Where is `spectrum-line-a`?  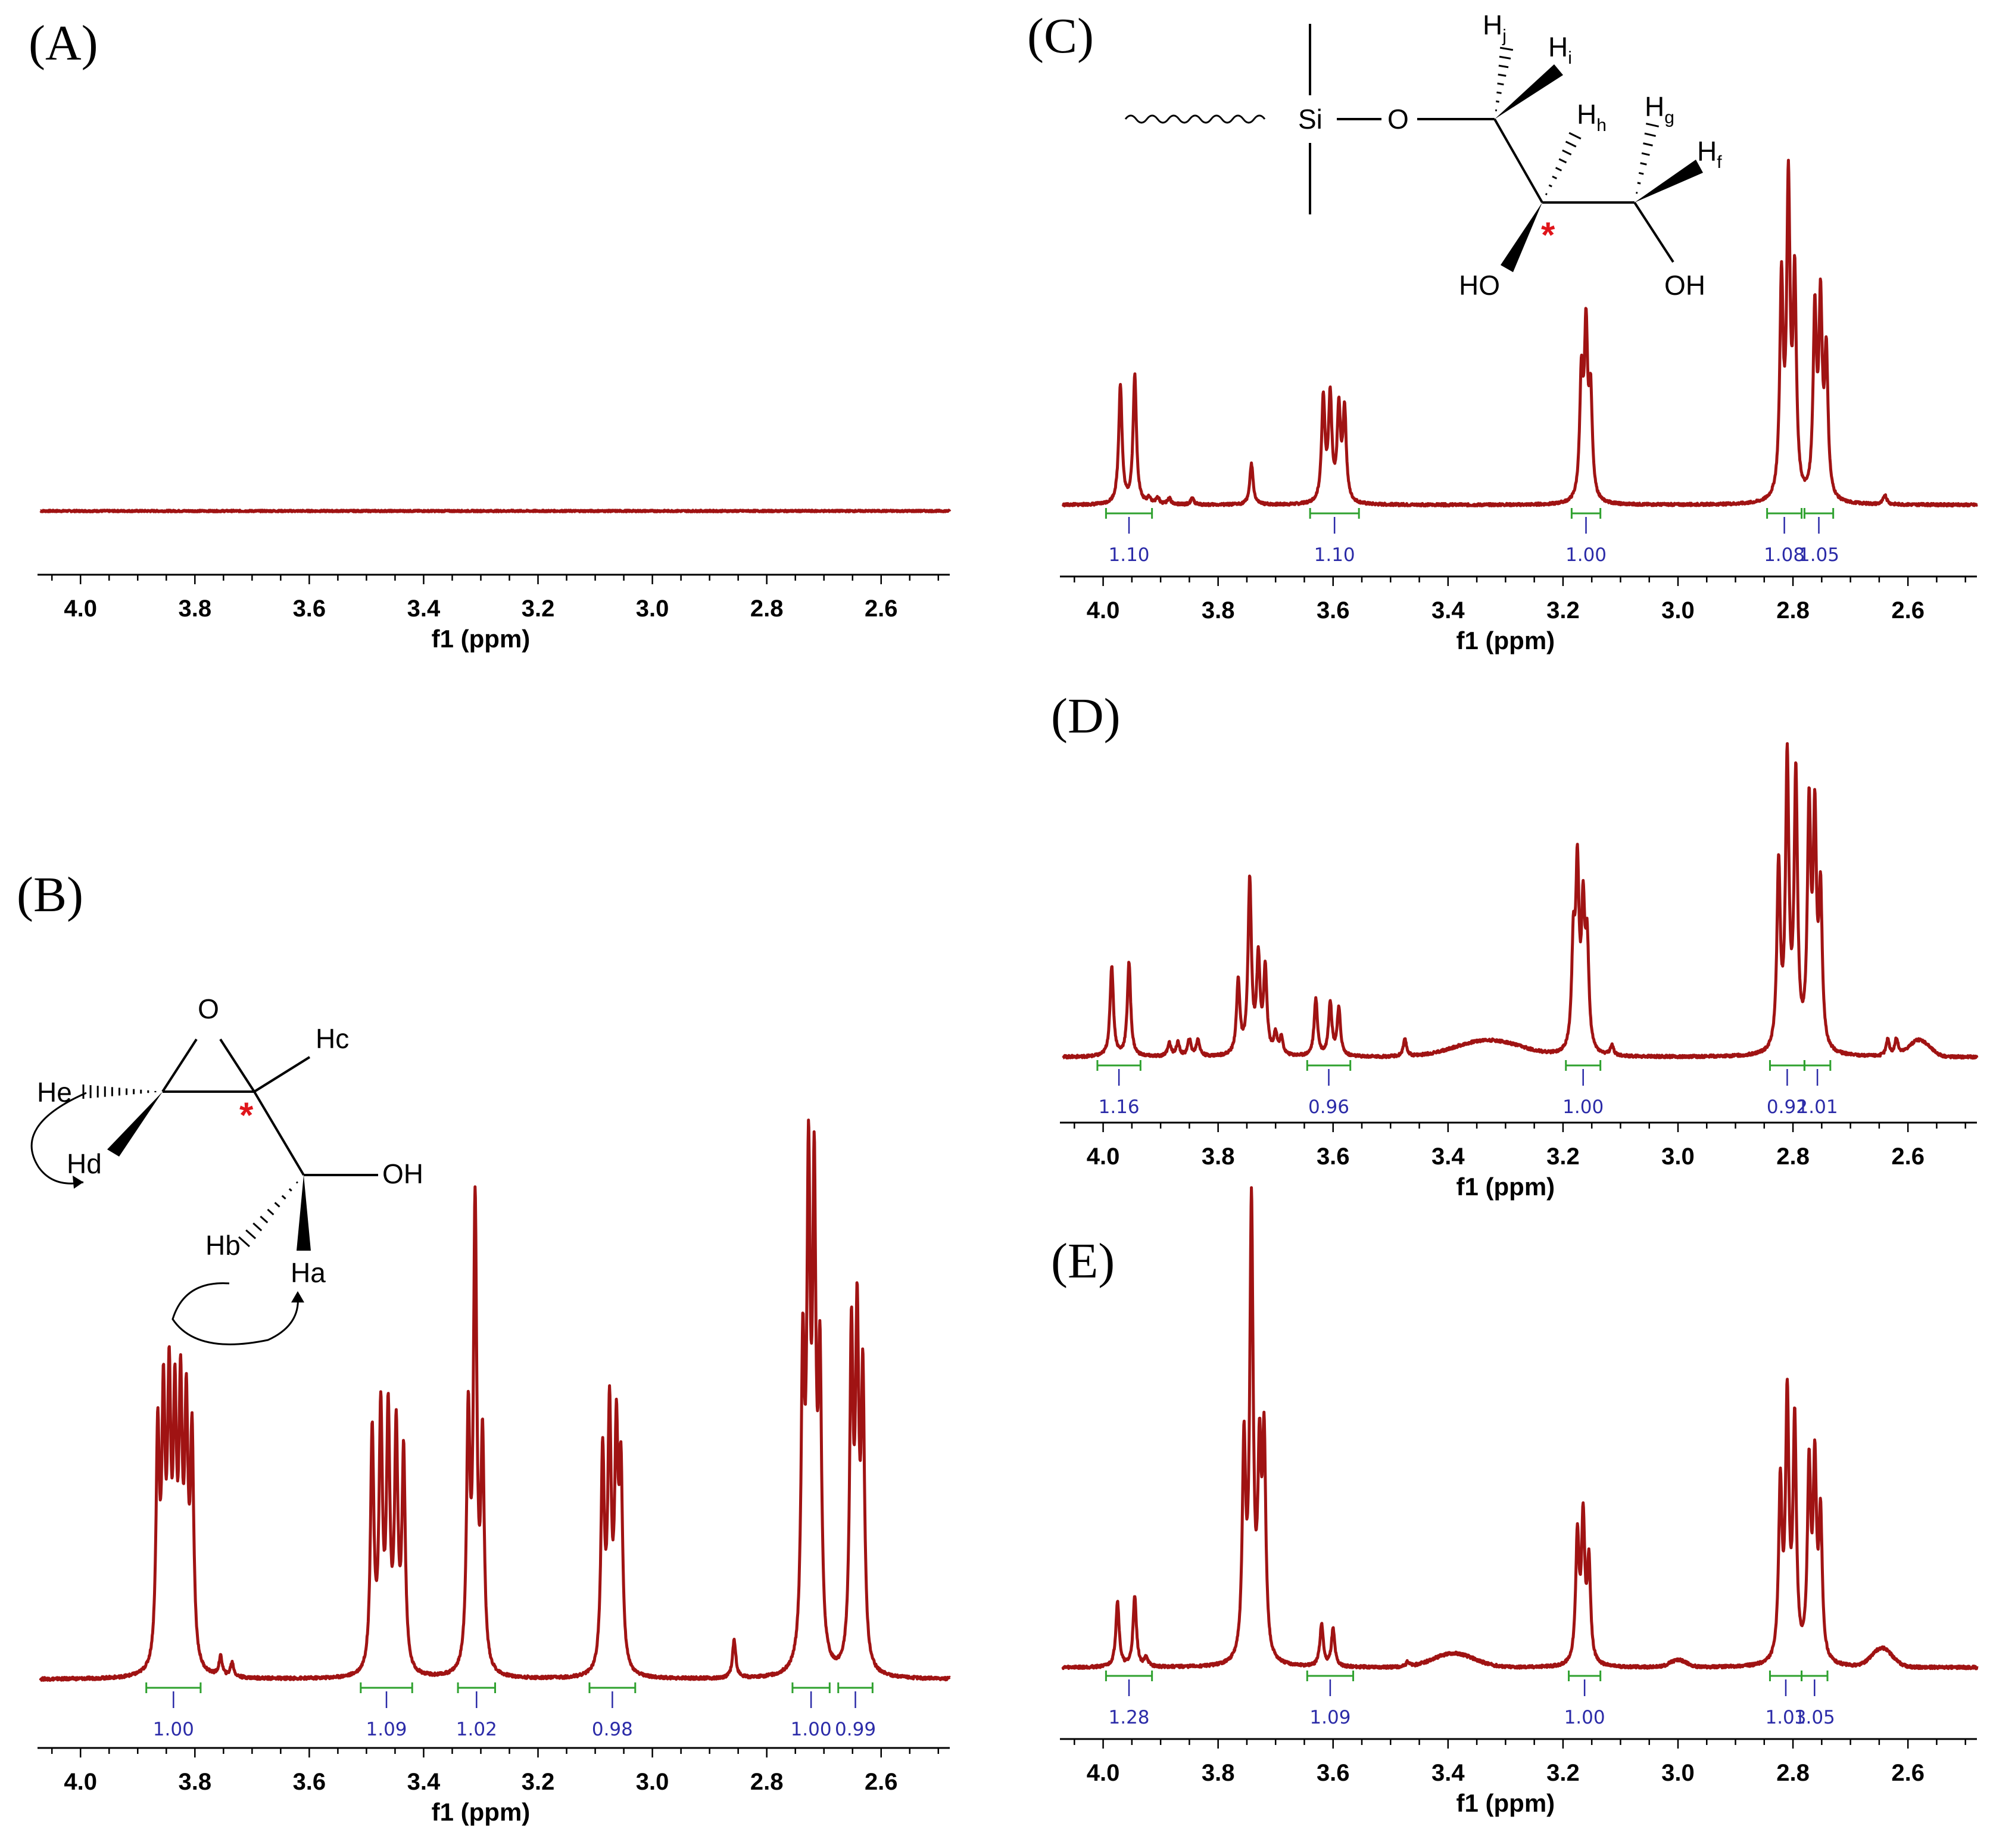
spectrum-line-a is located at coordinates (496, 511).